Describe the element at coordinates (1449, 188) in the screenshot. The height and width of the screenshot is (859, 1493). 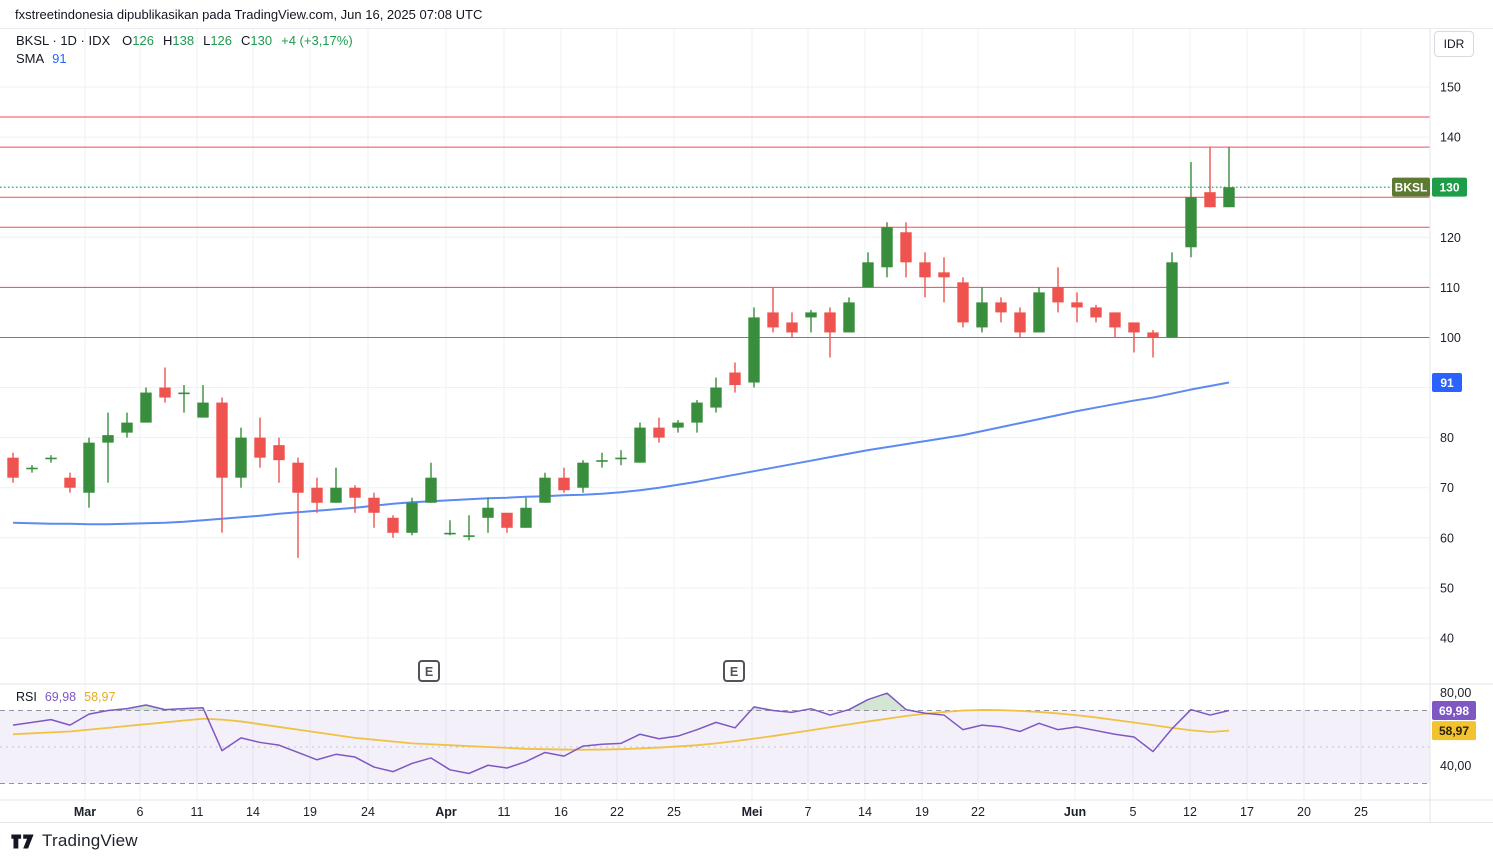
I see `last-price-badge-text: 130` at that location.